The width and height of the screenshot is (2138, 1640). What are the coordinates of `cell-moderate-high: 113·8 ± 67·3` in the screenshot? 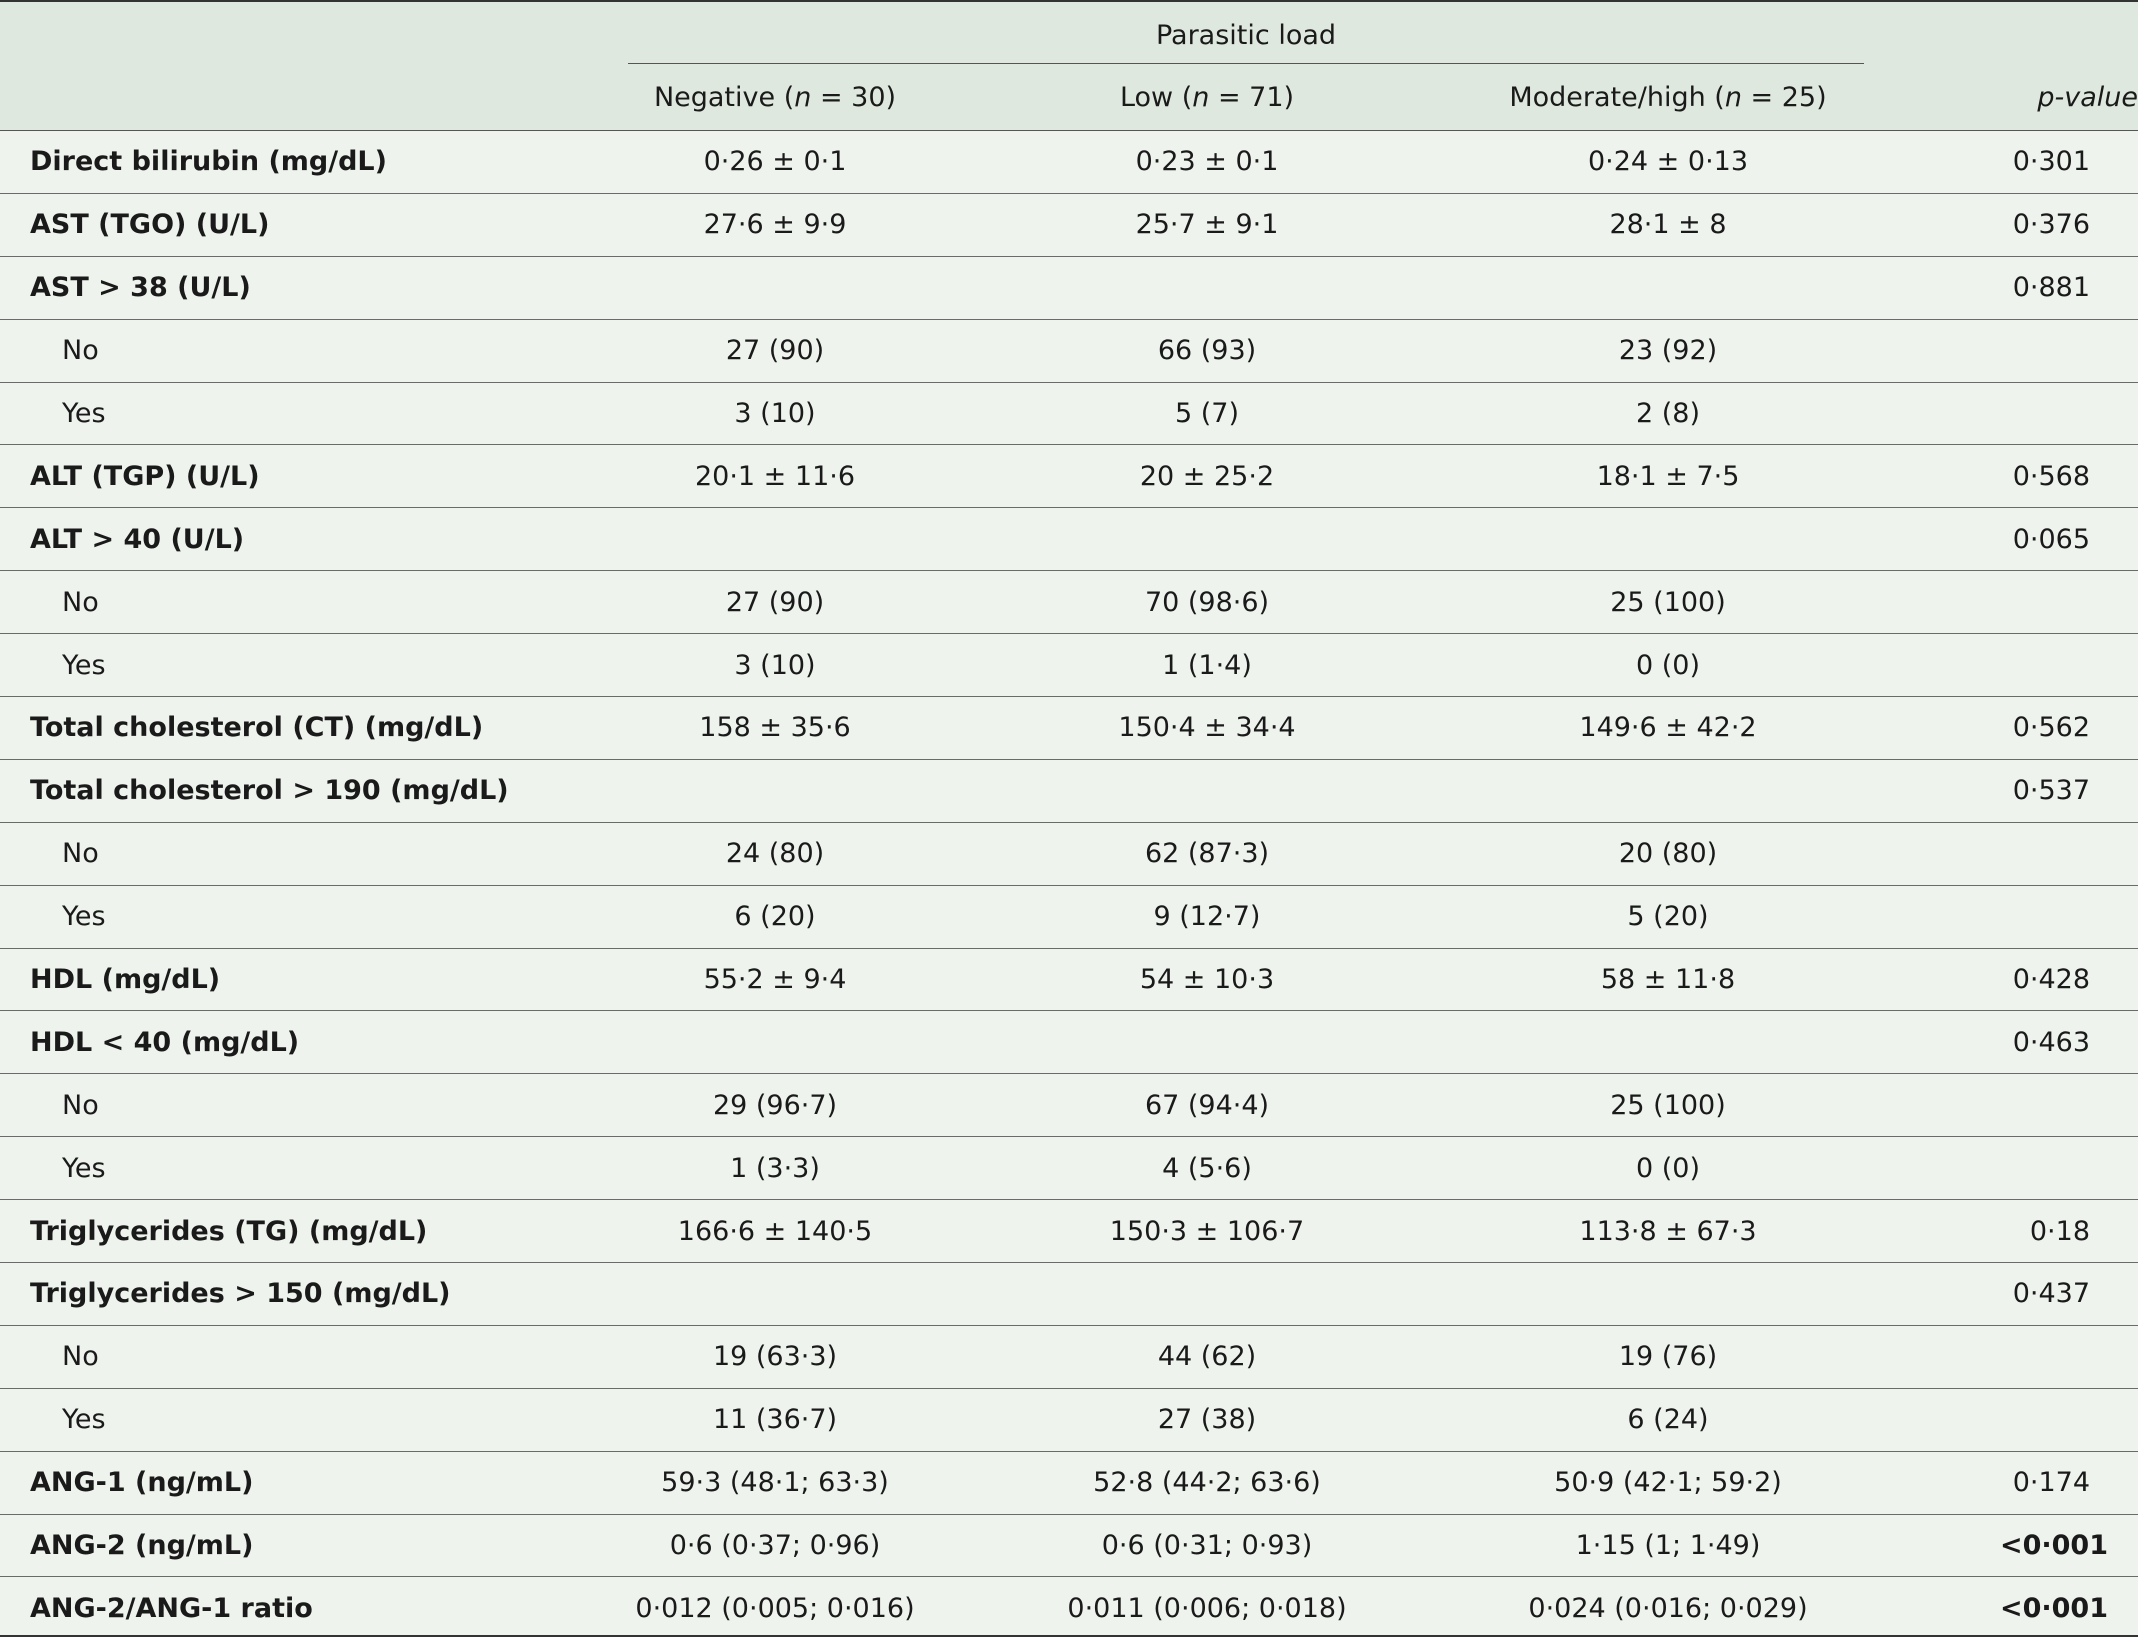 It's located at (1668, 1231).